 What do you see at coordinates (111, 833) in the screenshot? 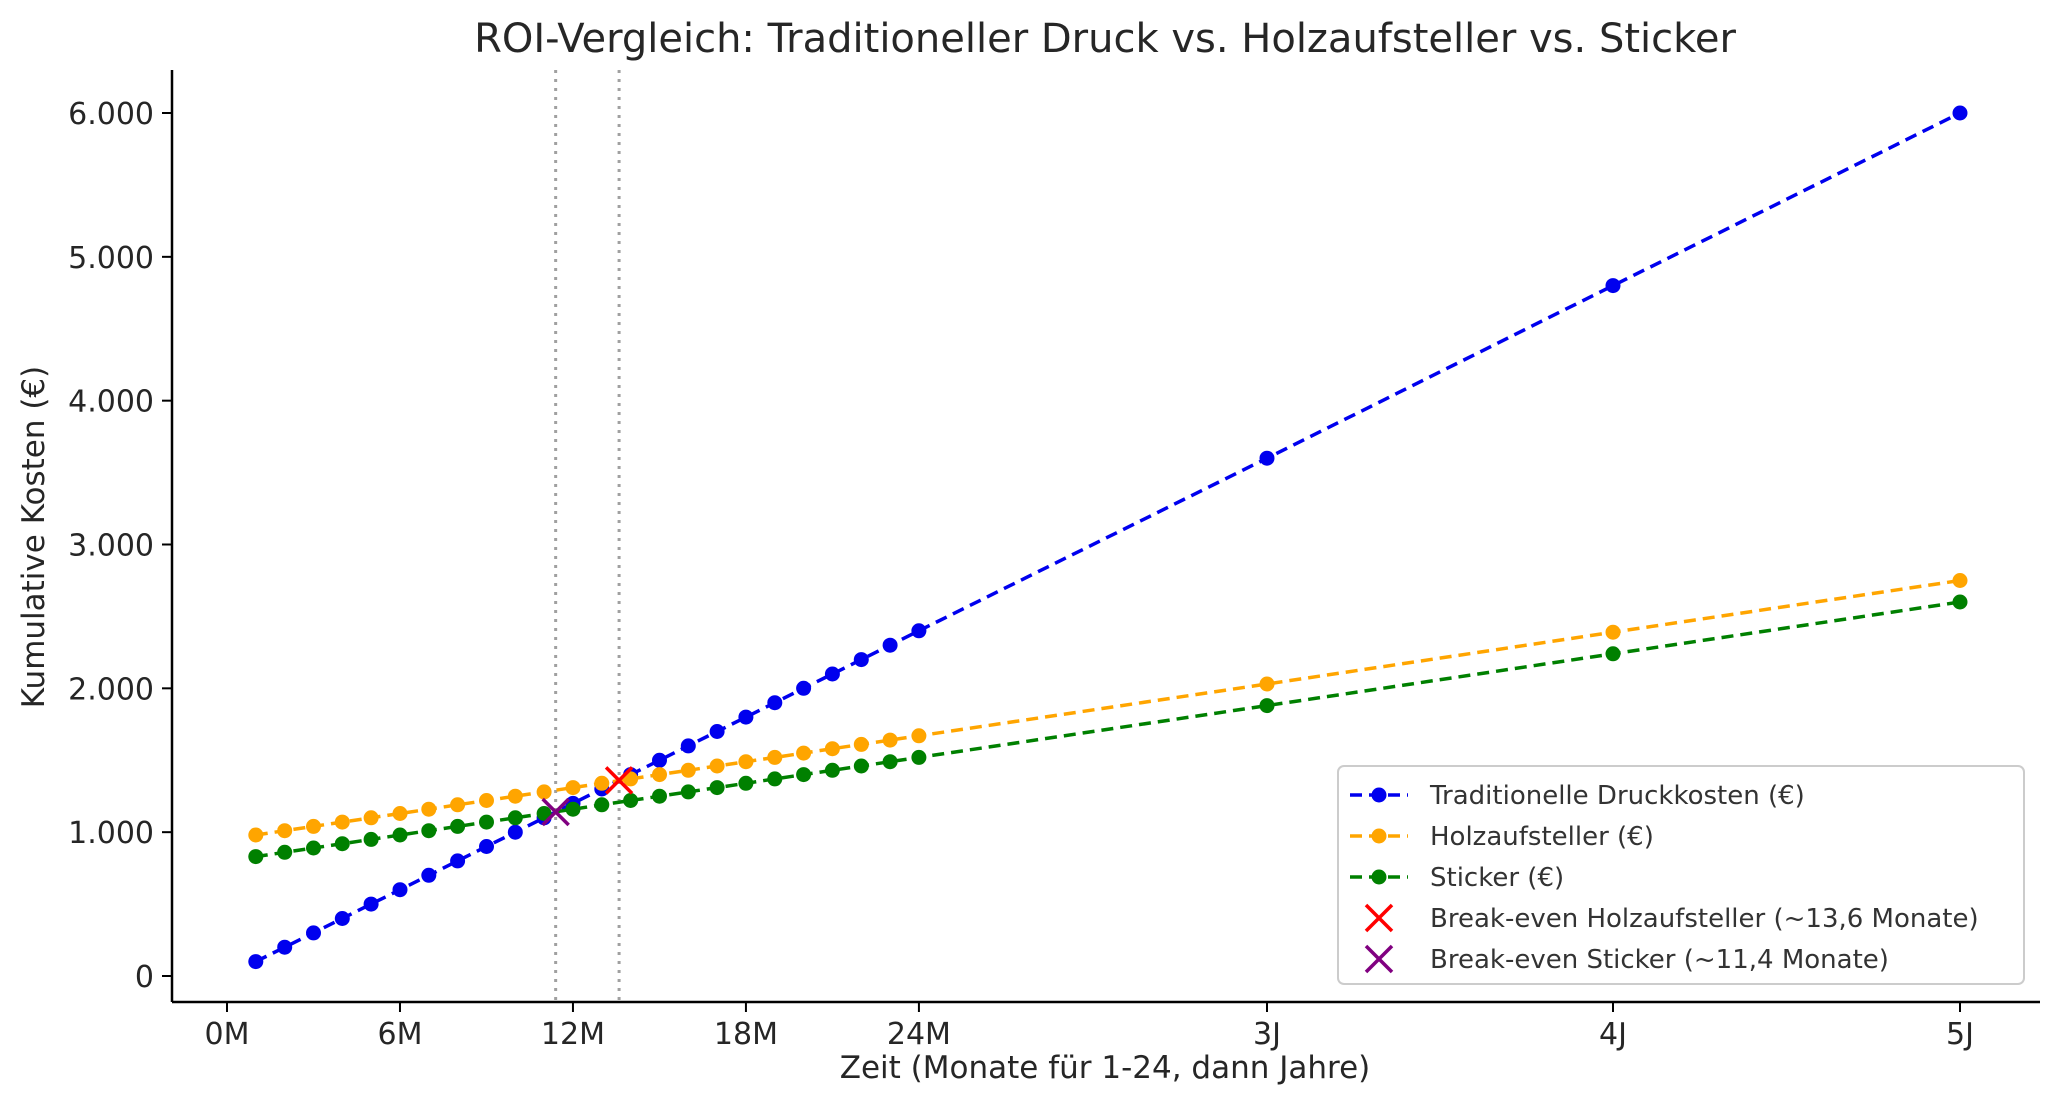
I see `y-tick-label: 1.000` at bounding box center [111, 833].